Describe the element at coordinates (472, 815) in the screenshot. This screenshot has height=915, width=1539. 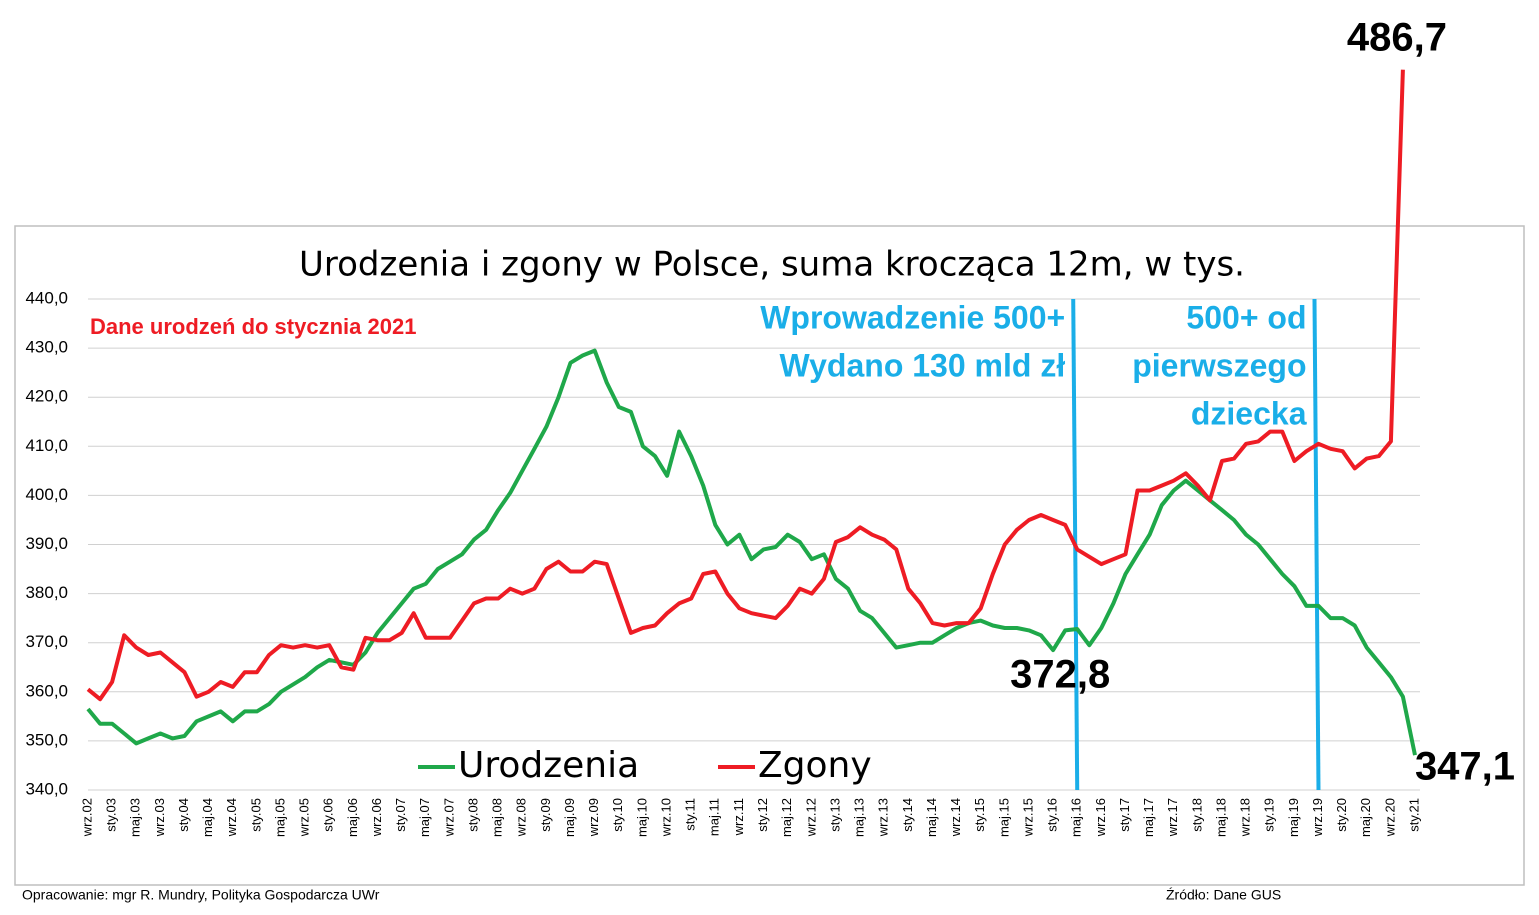
I see `x-tick-label: sty.08` at that location.